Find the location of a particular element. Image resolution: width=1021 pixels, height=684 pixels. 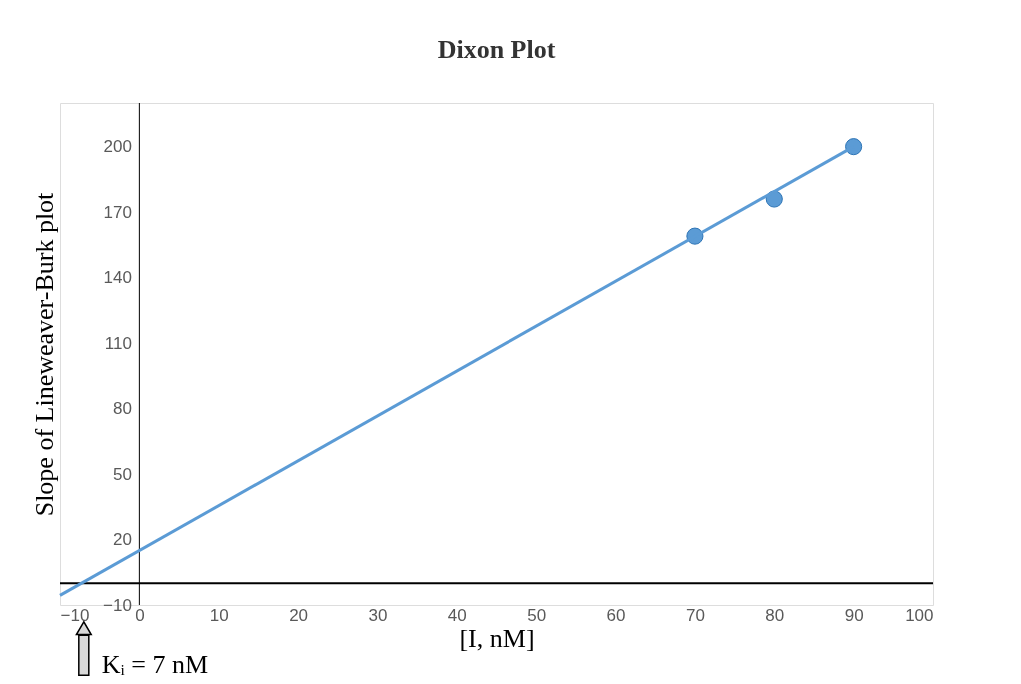

x-tick-label: 20 is located at coordinates (299, 615).